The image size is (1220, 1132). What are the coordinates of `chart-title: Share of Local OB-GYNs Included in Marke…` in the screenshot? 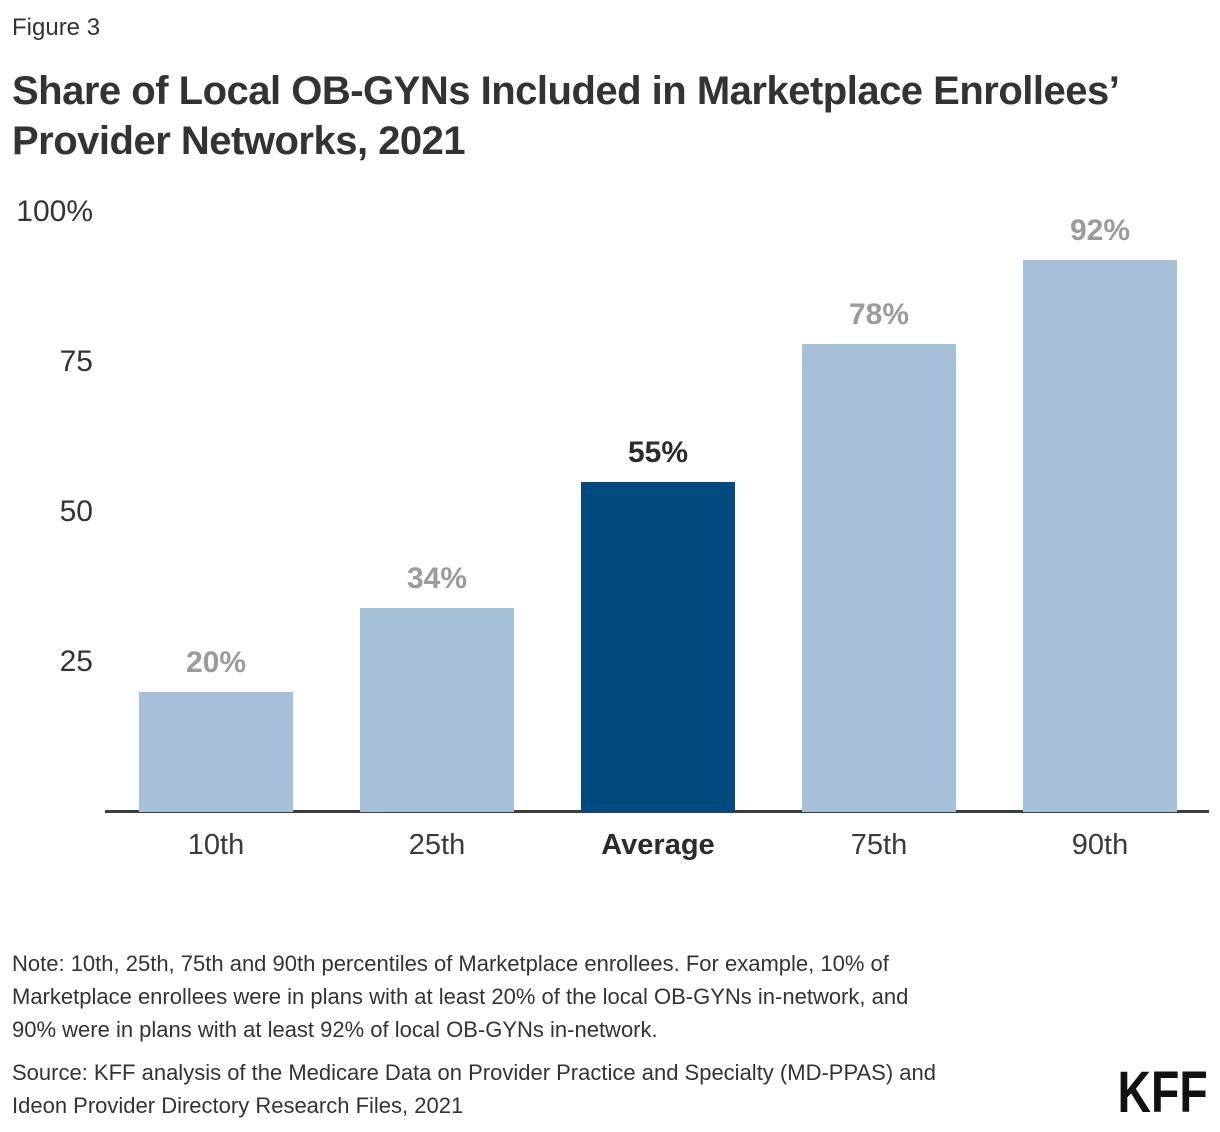 It's located at (566, 116).